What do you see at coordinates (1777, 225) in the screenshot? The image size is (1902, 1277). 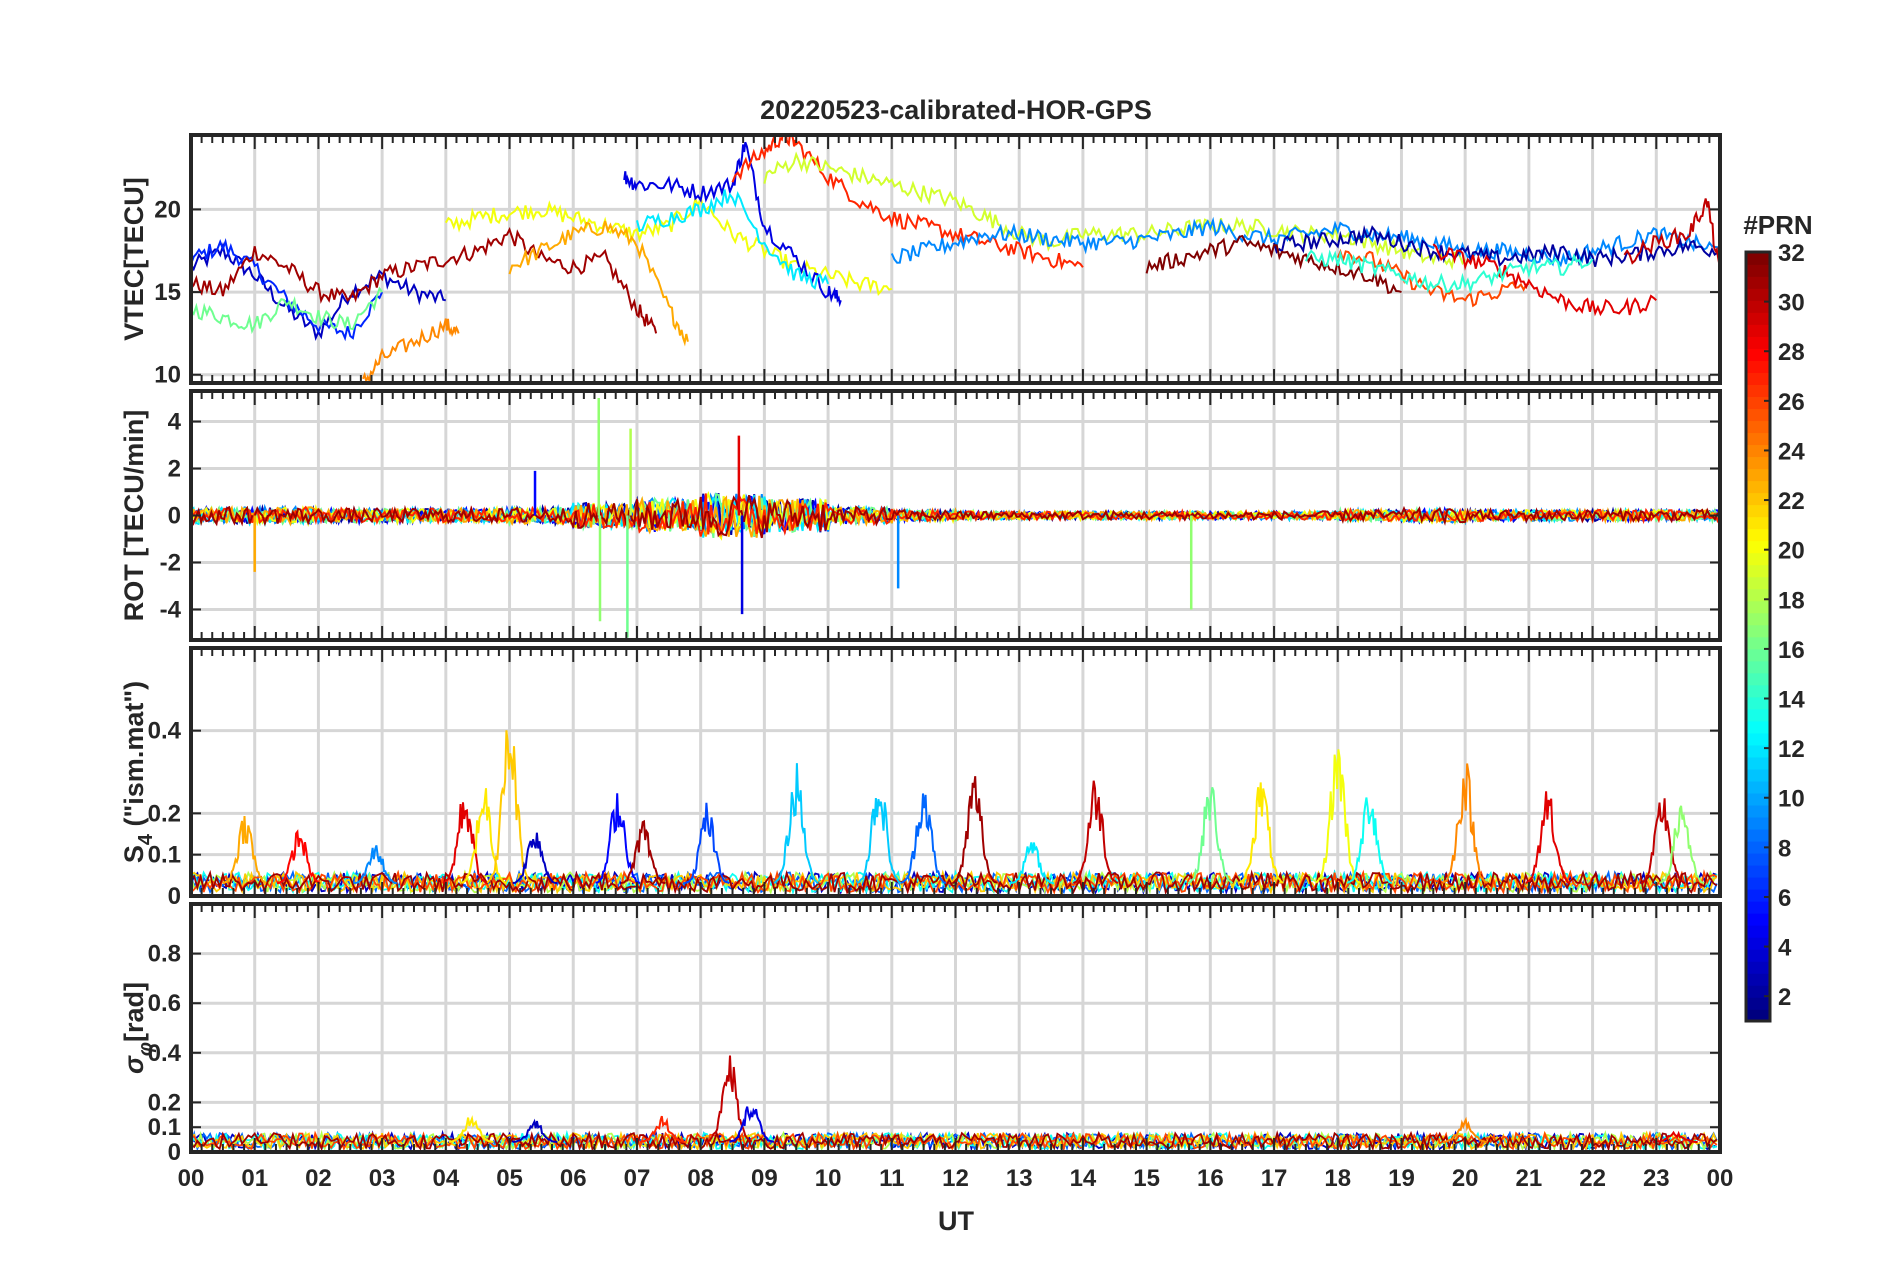 I see `colorbar-label: #PRN` at bounding box center [1777, 225].